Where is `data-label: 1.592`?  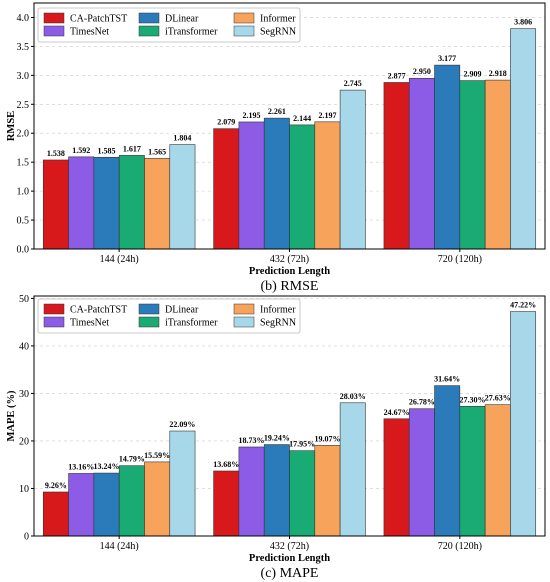
data-label: 1.592 is located at coordinates (81, 150).